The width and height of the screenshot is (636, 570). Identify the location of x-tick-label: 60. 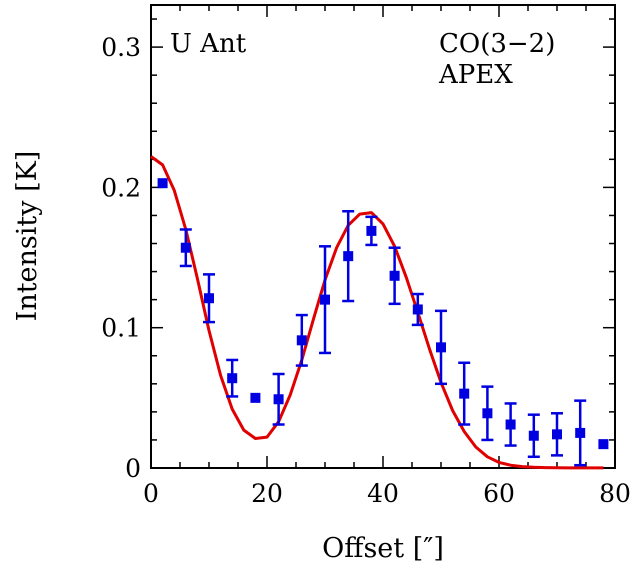
(499, 493).